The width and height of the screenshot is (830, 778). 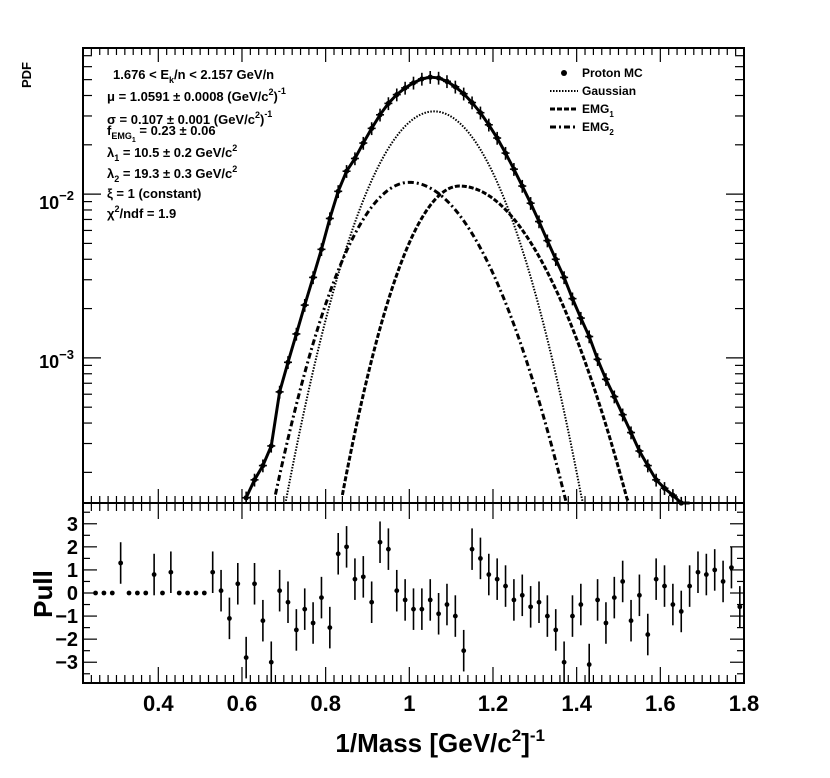 What do you see at coordinates (242, 703) in the screenshot?
I see `x-tick-label: 0.6` at bounding box center [242, 703].